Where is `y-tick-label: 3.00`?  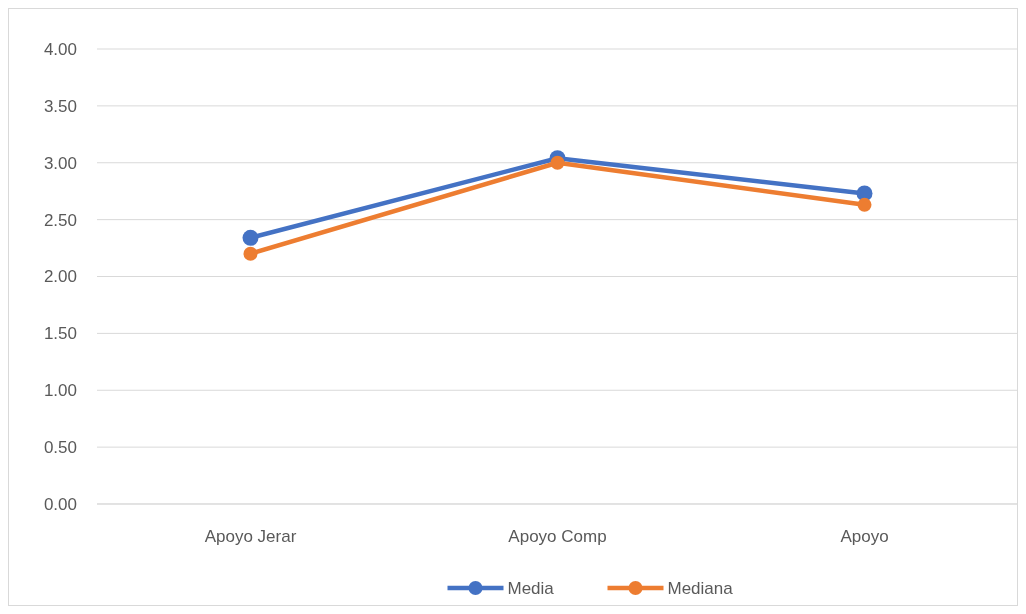
y-tick-label: 3.00 is located at coordinates (60, 163).